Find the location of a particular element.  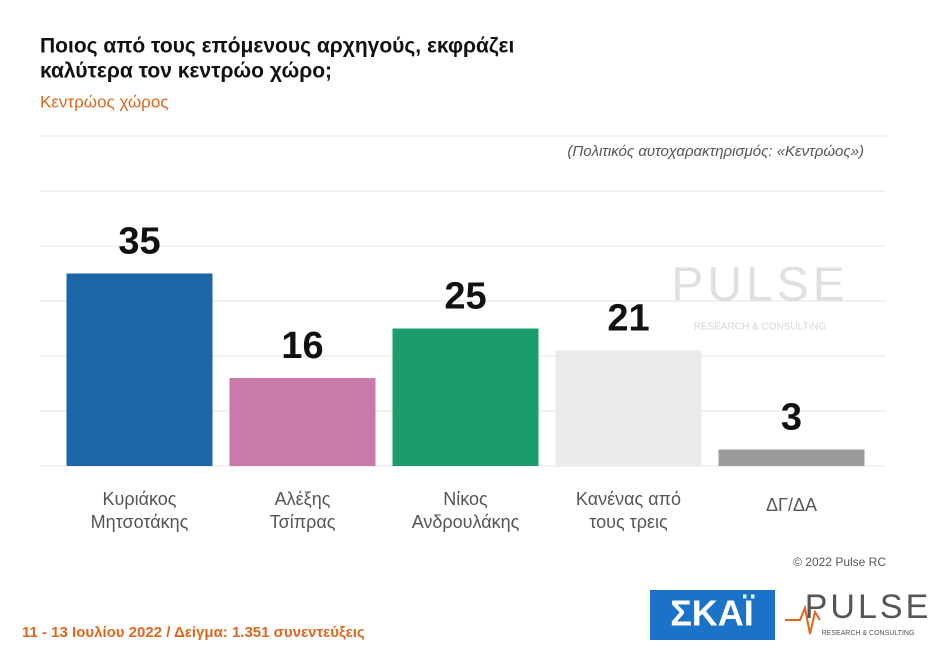

value-label: 21 is located at coordinates (628, 319).